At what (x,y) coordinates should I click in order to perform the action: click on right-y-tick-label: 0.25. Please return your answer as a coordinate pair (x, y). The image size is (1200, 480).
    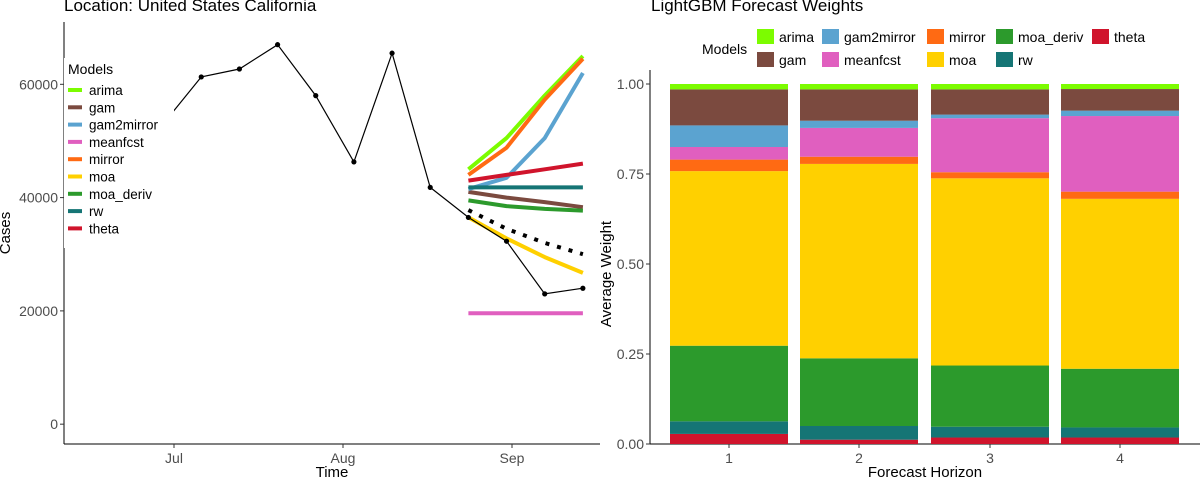
    Looking at the image, I should click on (630, 354).